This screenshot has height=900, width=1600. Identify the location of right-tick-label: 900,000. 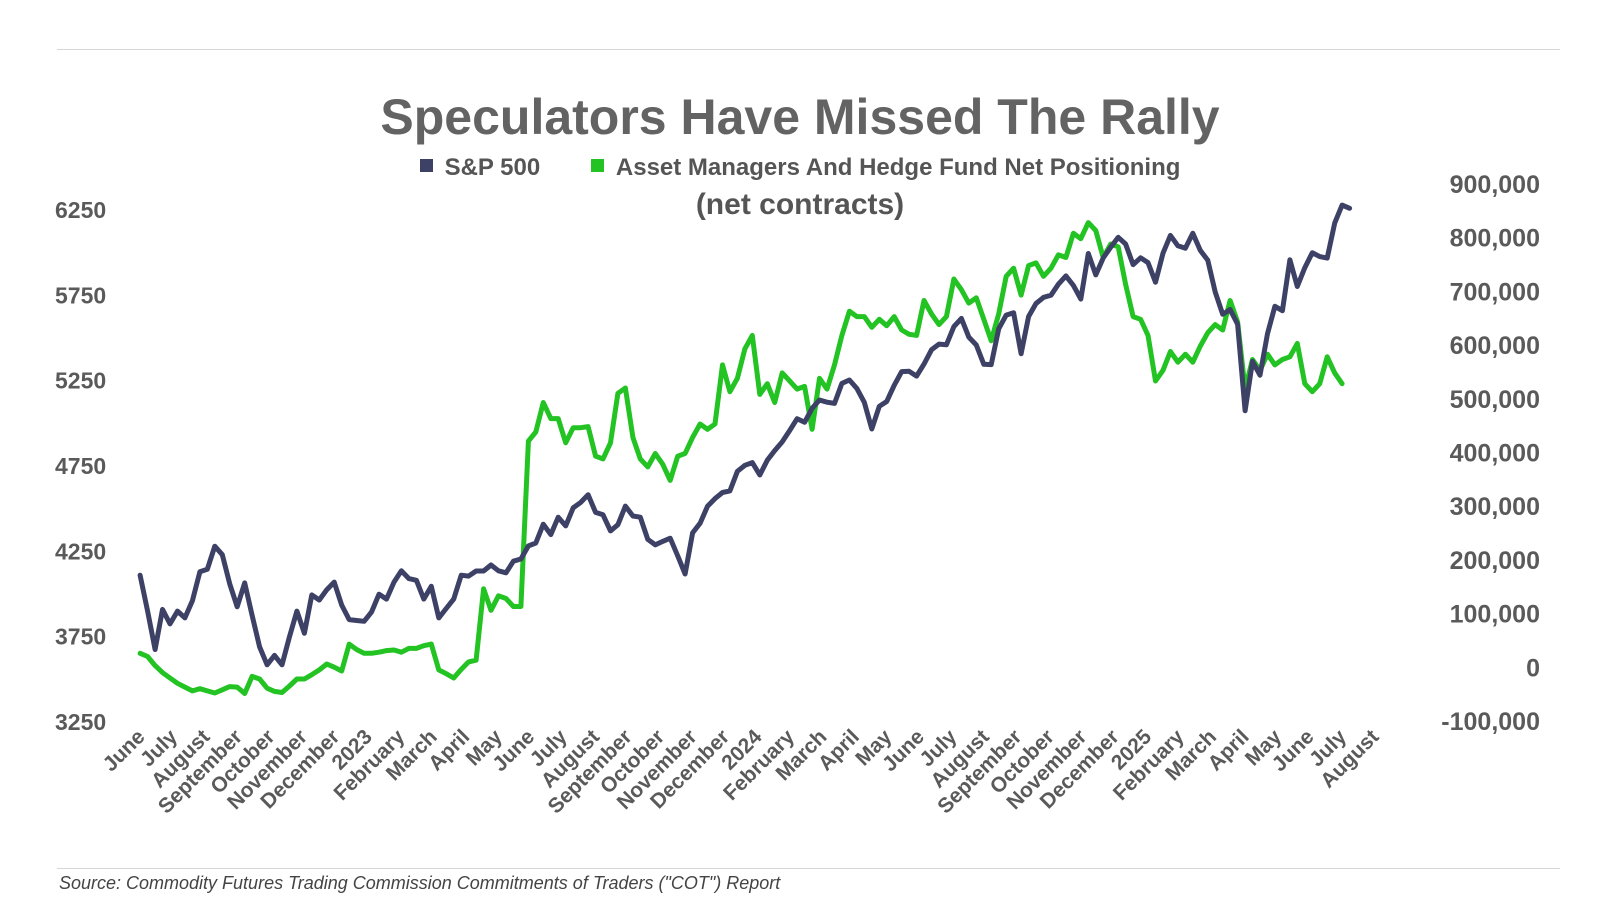
(1495, 185).